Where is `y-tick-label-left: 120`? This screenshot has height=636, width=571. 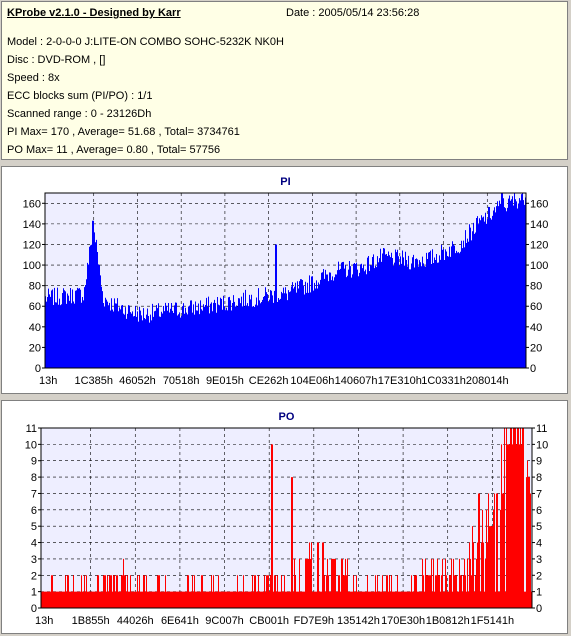 y-tick-label-left: 120 is located at coordinates (32, 245).